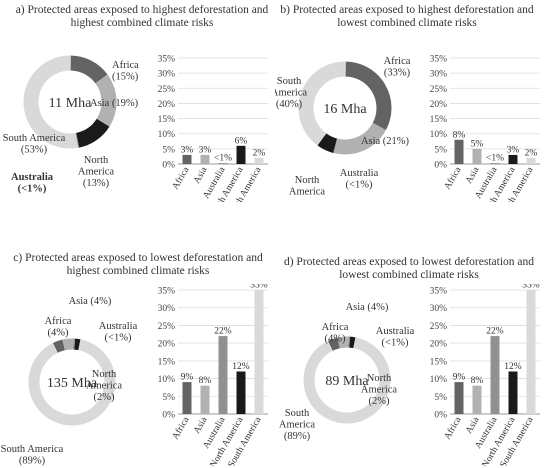 Image resolution: width=550 pixels, height=468 pixels. What do you see at coordinates (459, 135) in the screenshot?
I see `bar-value-label-africa: 8%` at bounding box center [459, 135].